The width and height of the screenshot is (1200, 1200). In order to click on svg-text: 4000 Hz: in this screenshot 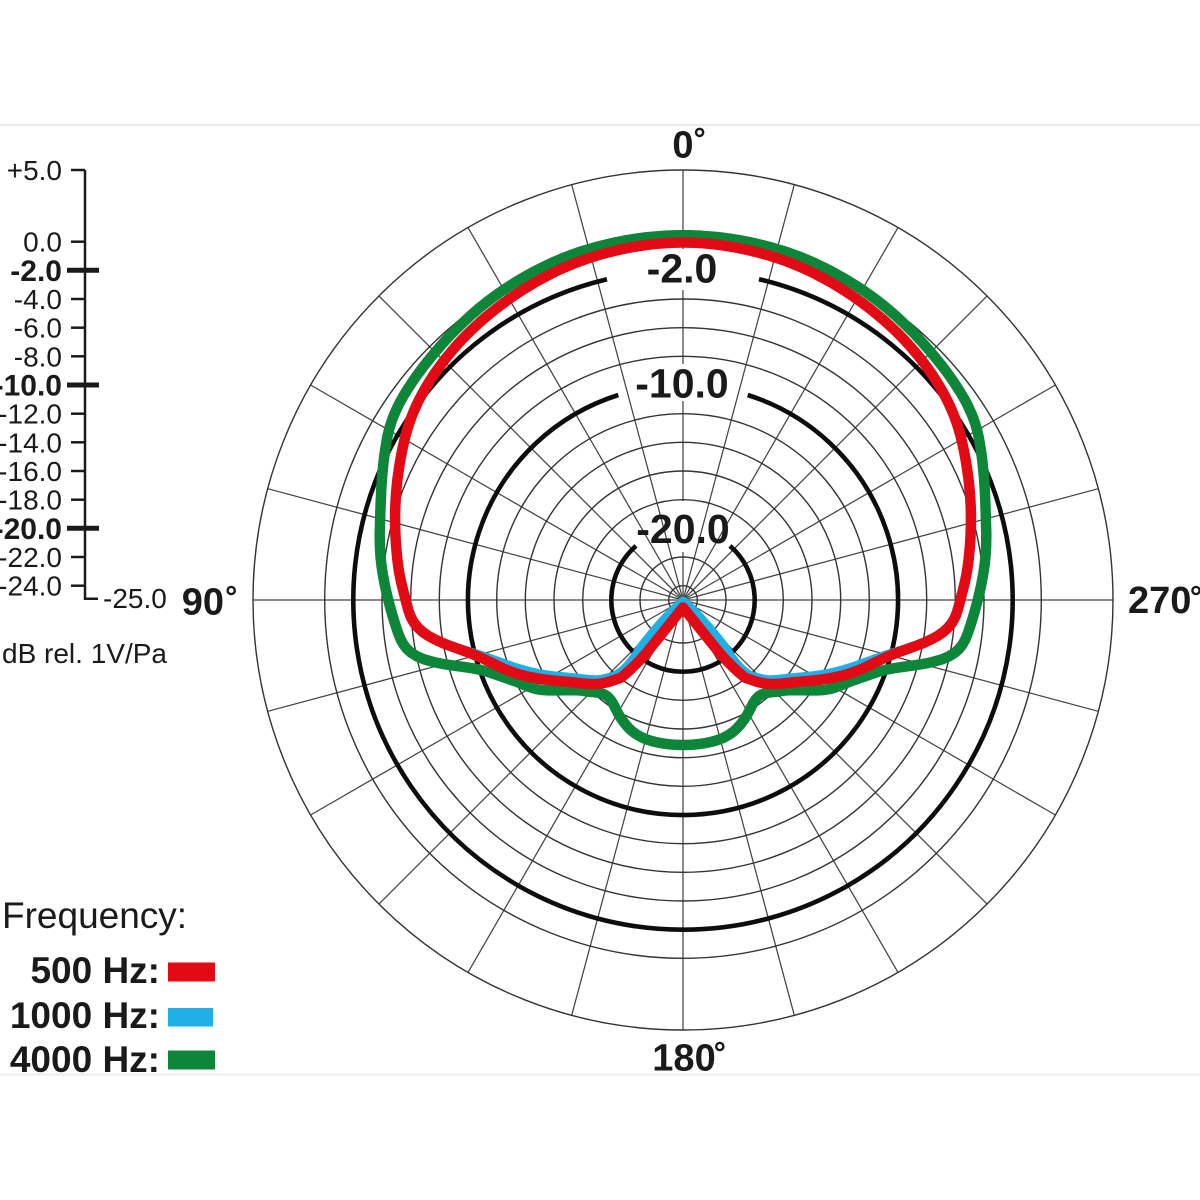, I will do `click(85, 1059)`.